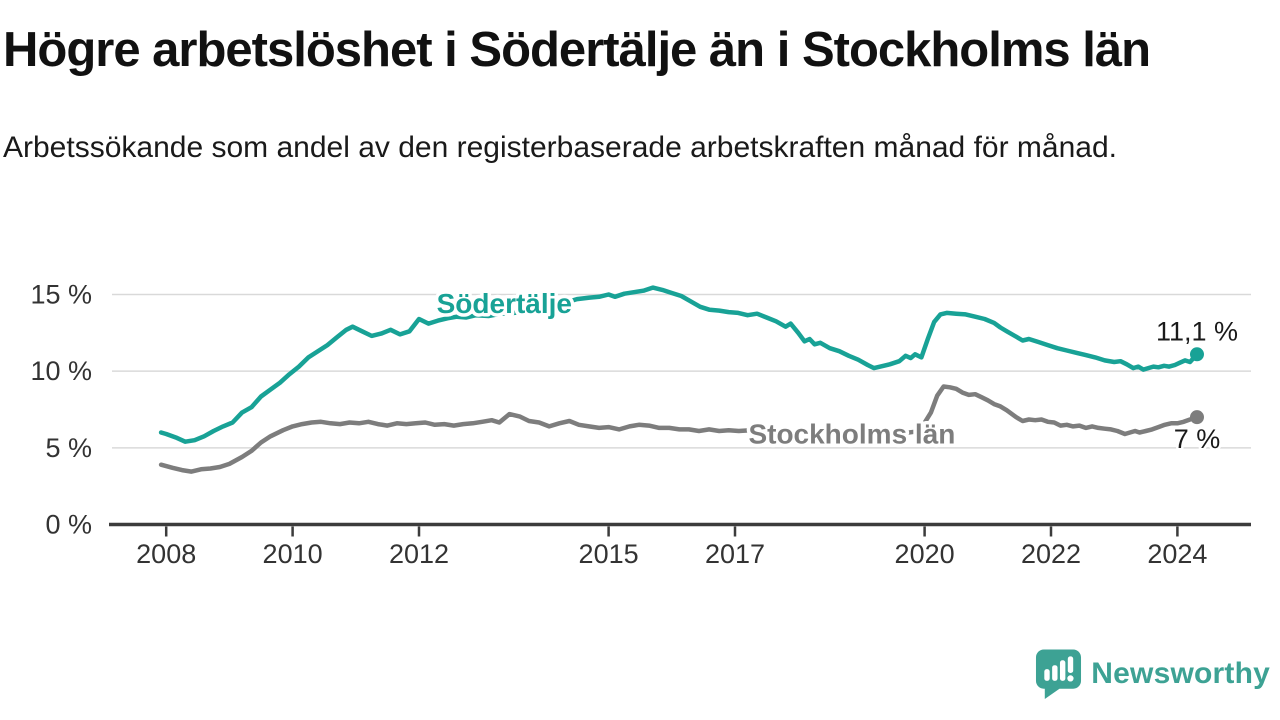 The image size is (1280, 720). I want to click on x-tick-label: 2015, so click(609, 554).